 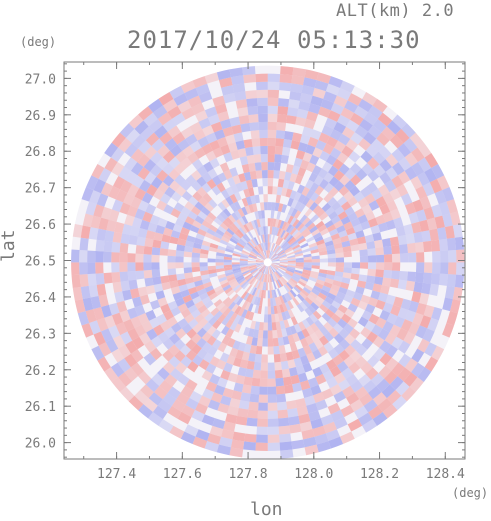 I want to click on x-tick-label: 127.6, so click(x=182, y=474).